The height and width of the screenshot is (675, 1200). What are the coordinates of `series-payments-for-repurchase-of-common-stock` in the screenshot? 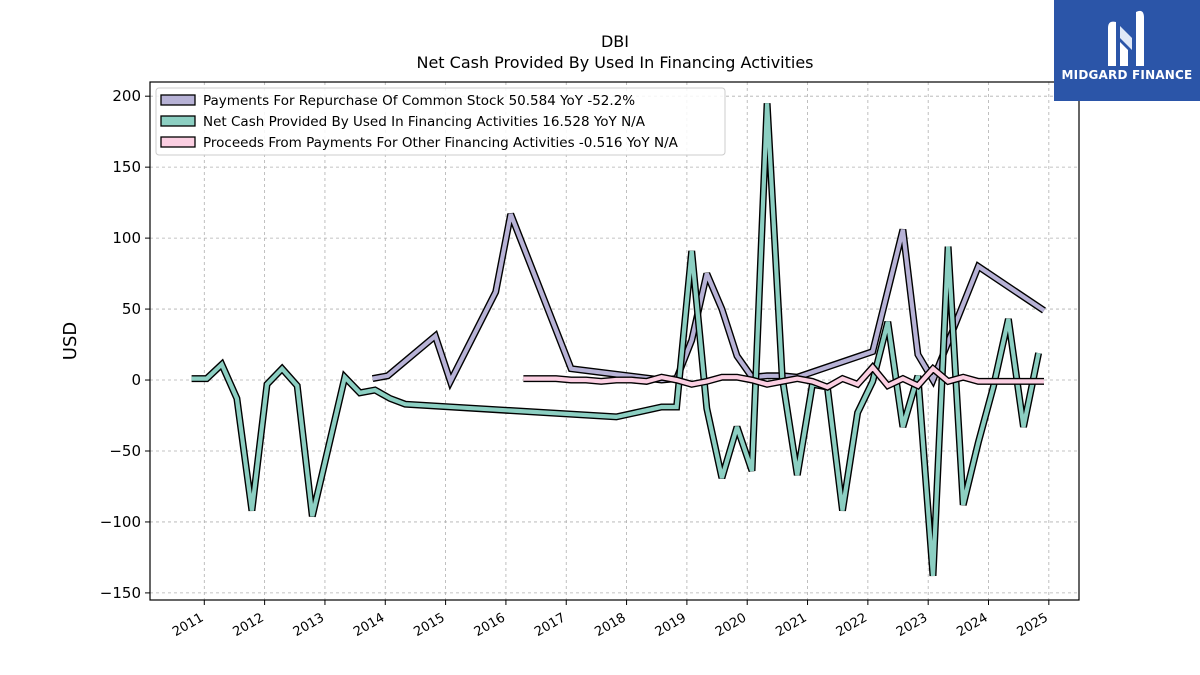 It's located at (708, 301).